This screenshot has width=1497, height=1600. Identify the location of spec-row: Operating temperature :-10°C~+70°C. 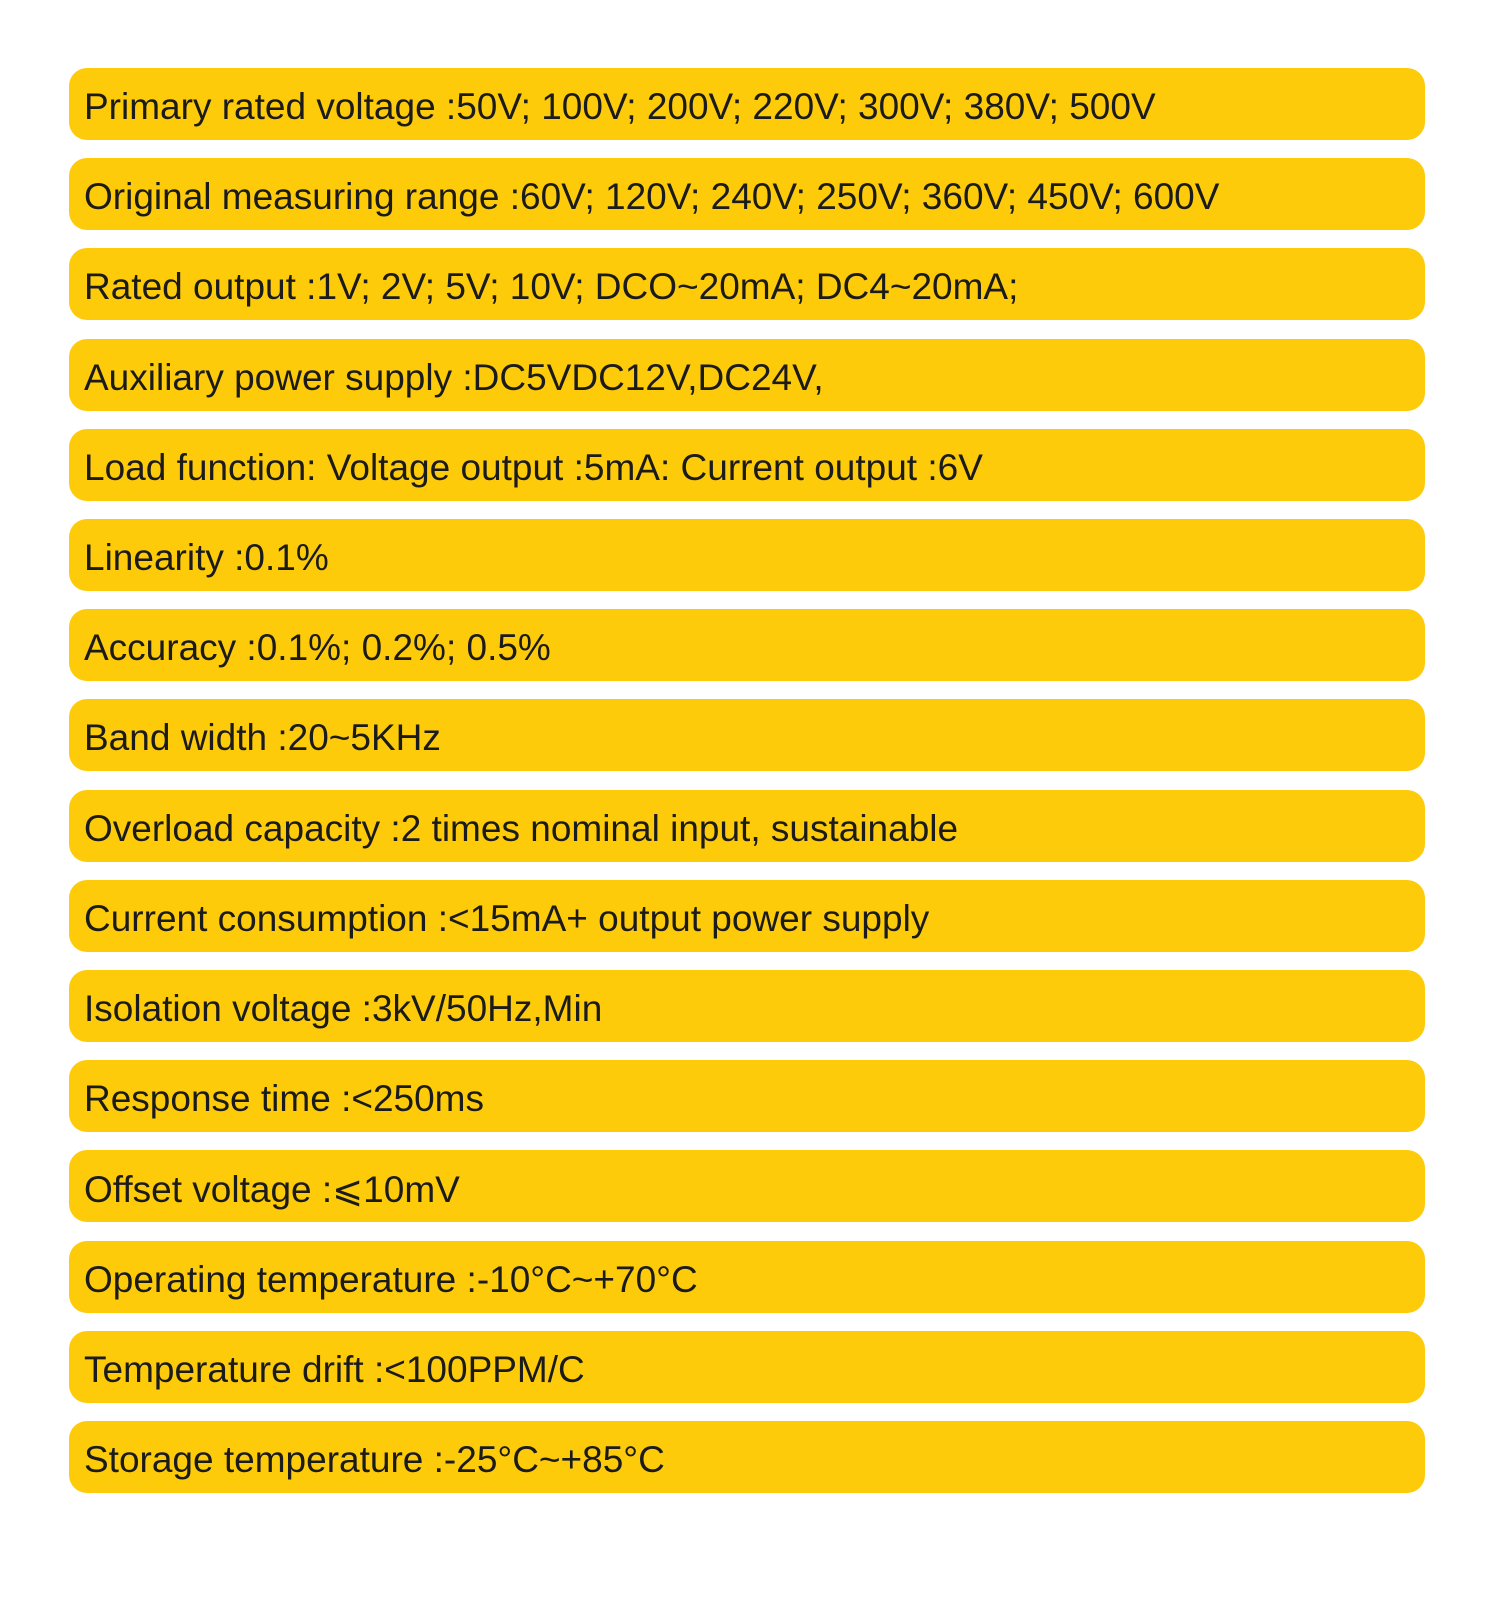
(747, 1276).